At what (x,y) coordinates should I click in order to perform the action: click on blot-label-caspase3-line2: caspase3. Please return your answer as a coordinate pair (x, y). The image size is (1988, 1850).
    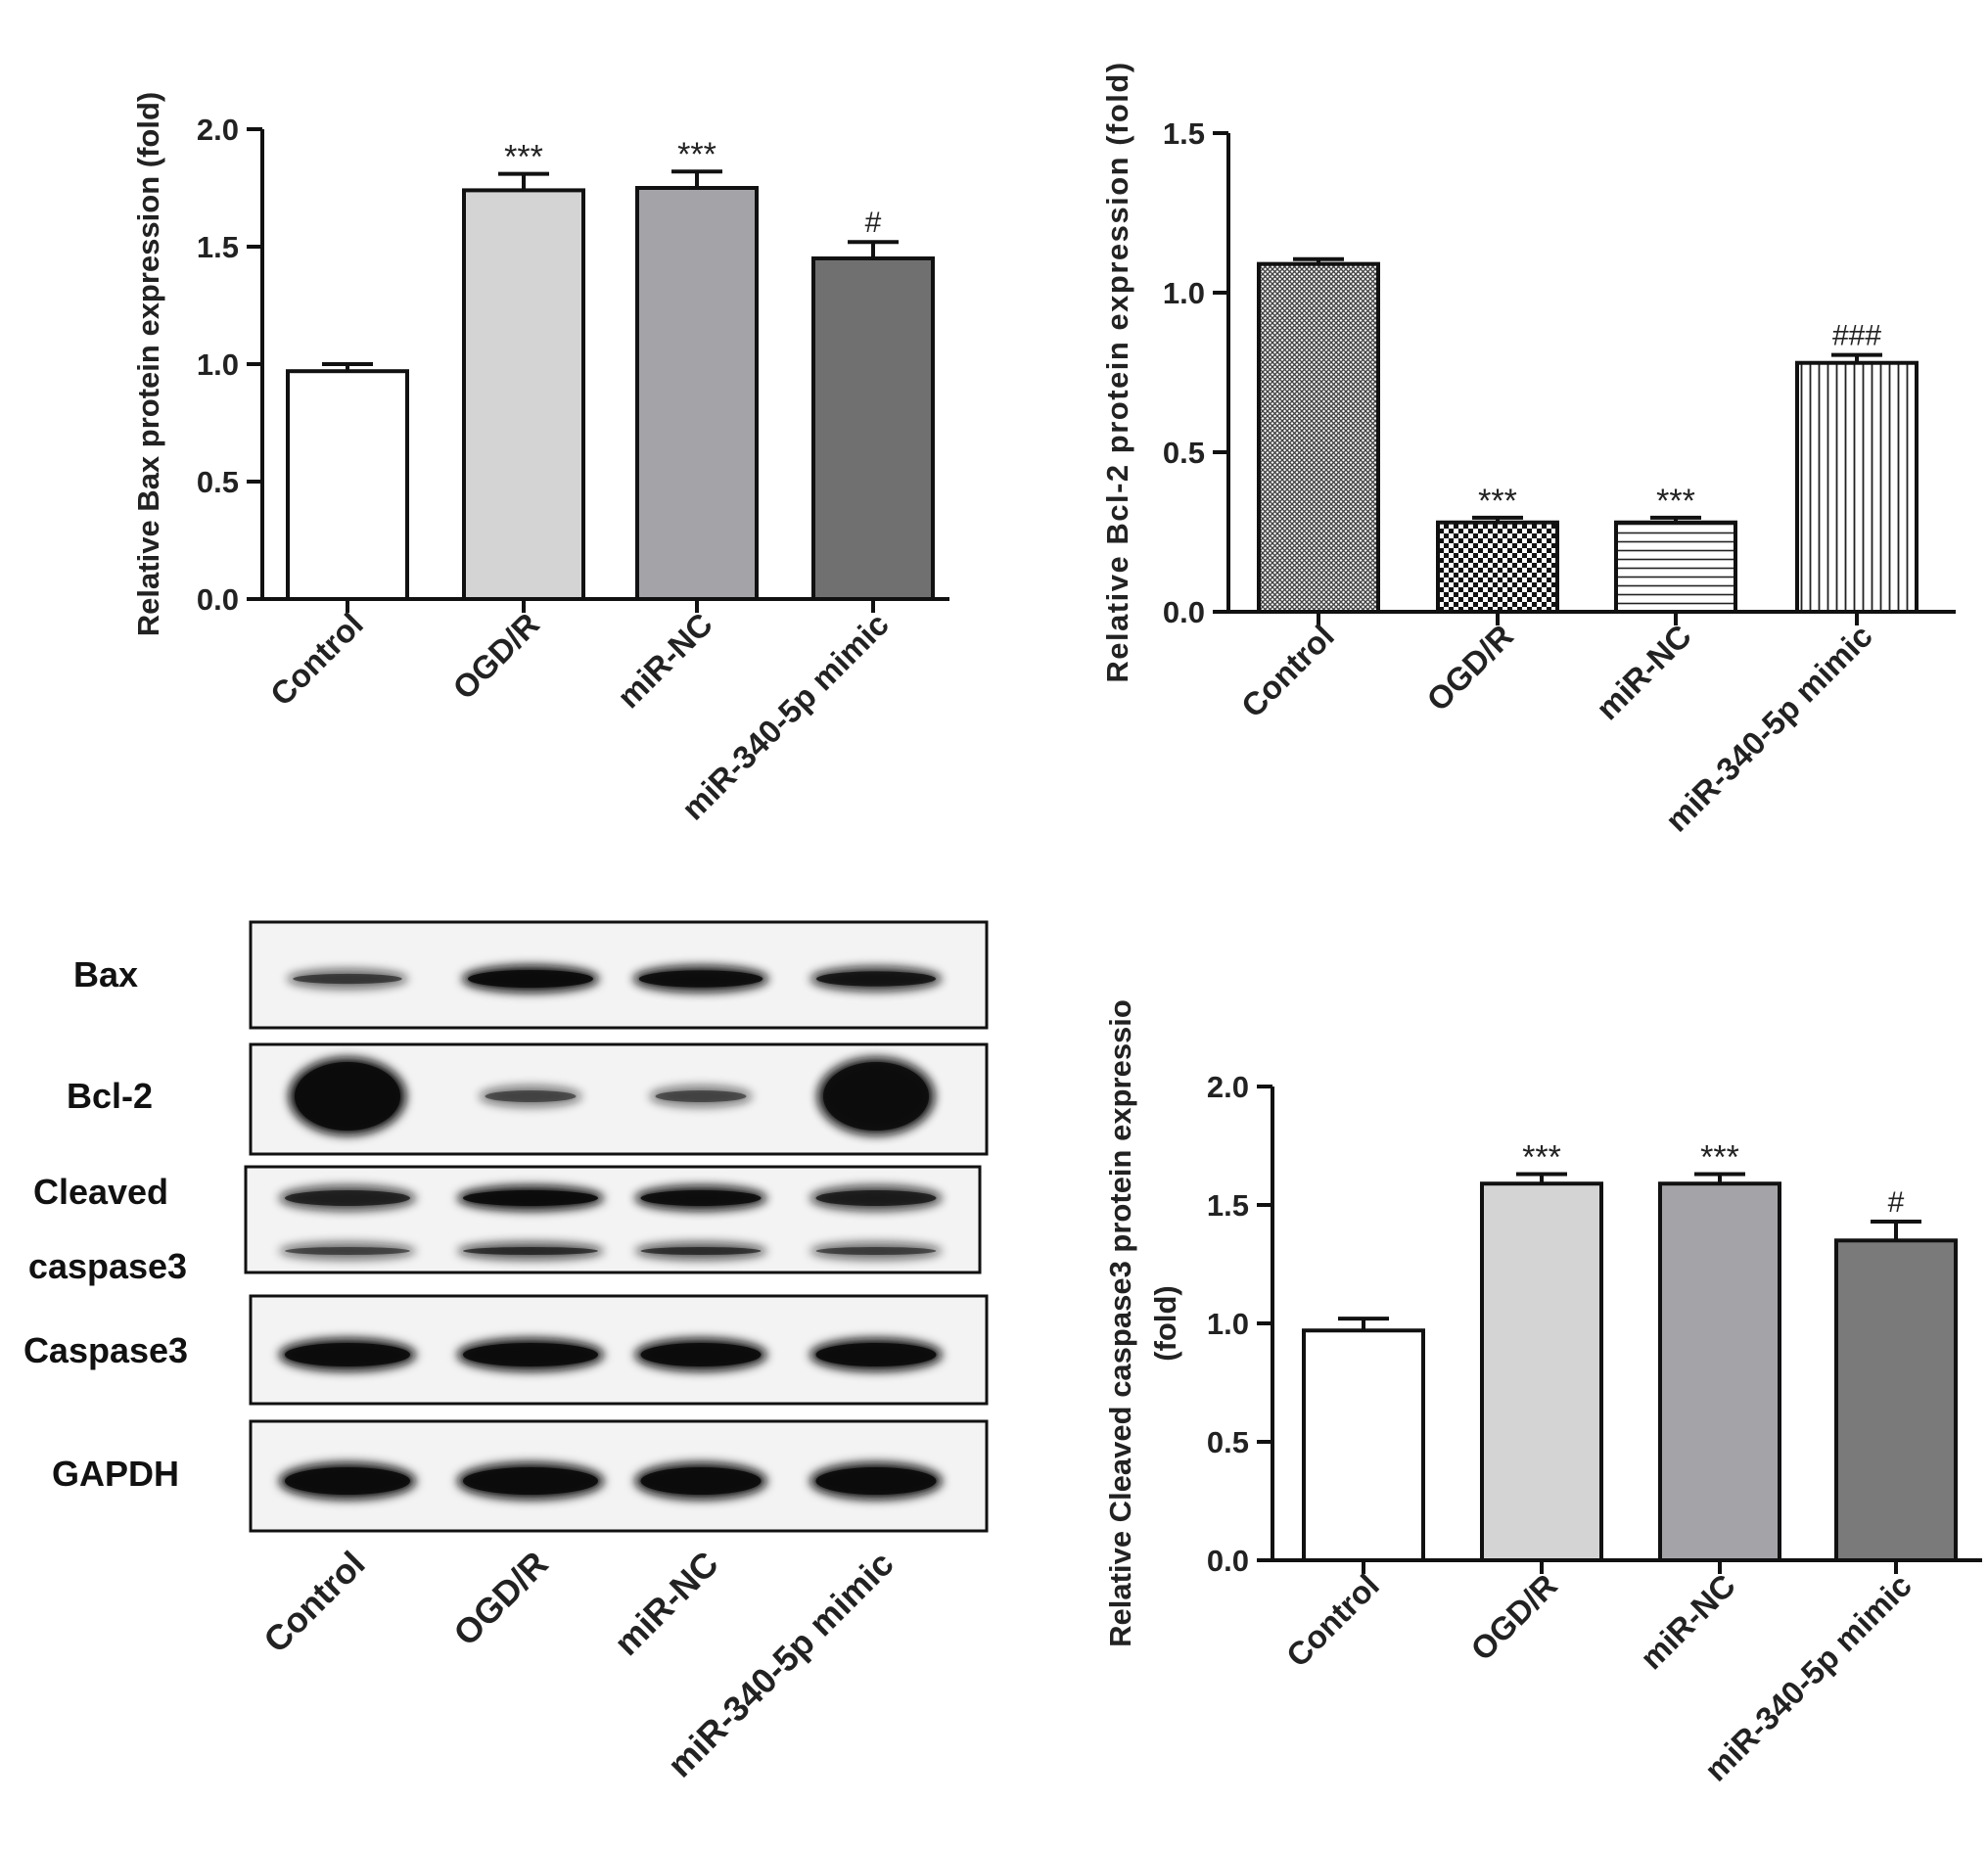
    Looking at the image, I should click on (107, 1266).